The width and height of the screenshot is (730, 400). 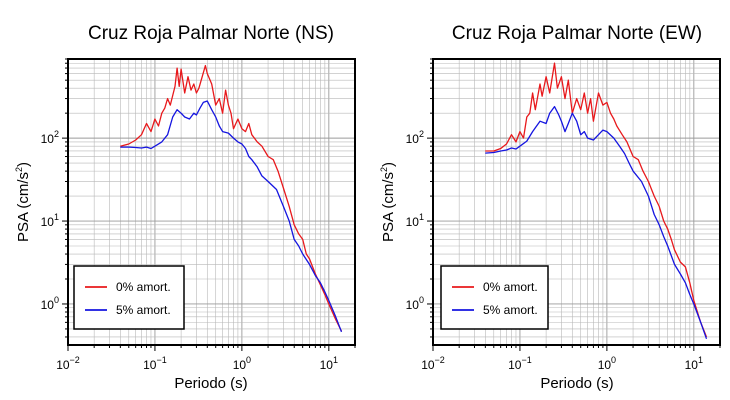 I want to click on chart-title: Cruz Roja Palmar Norte (NS), so click(x=211, y=33).